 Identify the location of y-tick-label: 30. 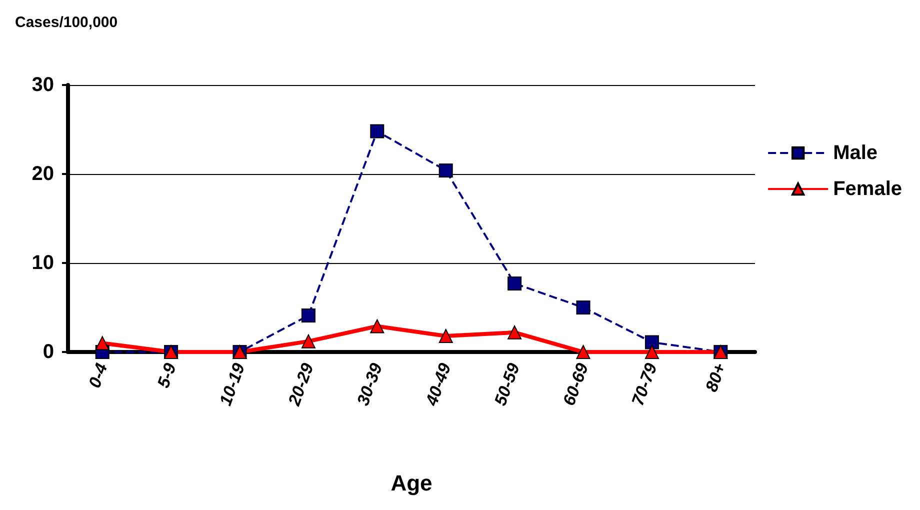
(43, 85).